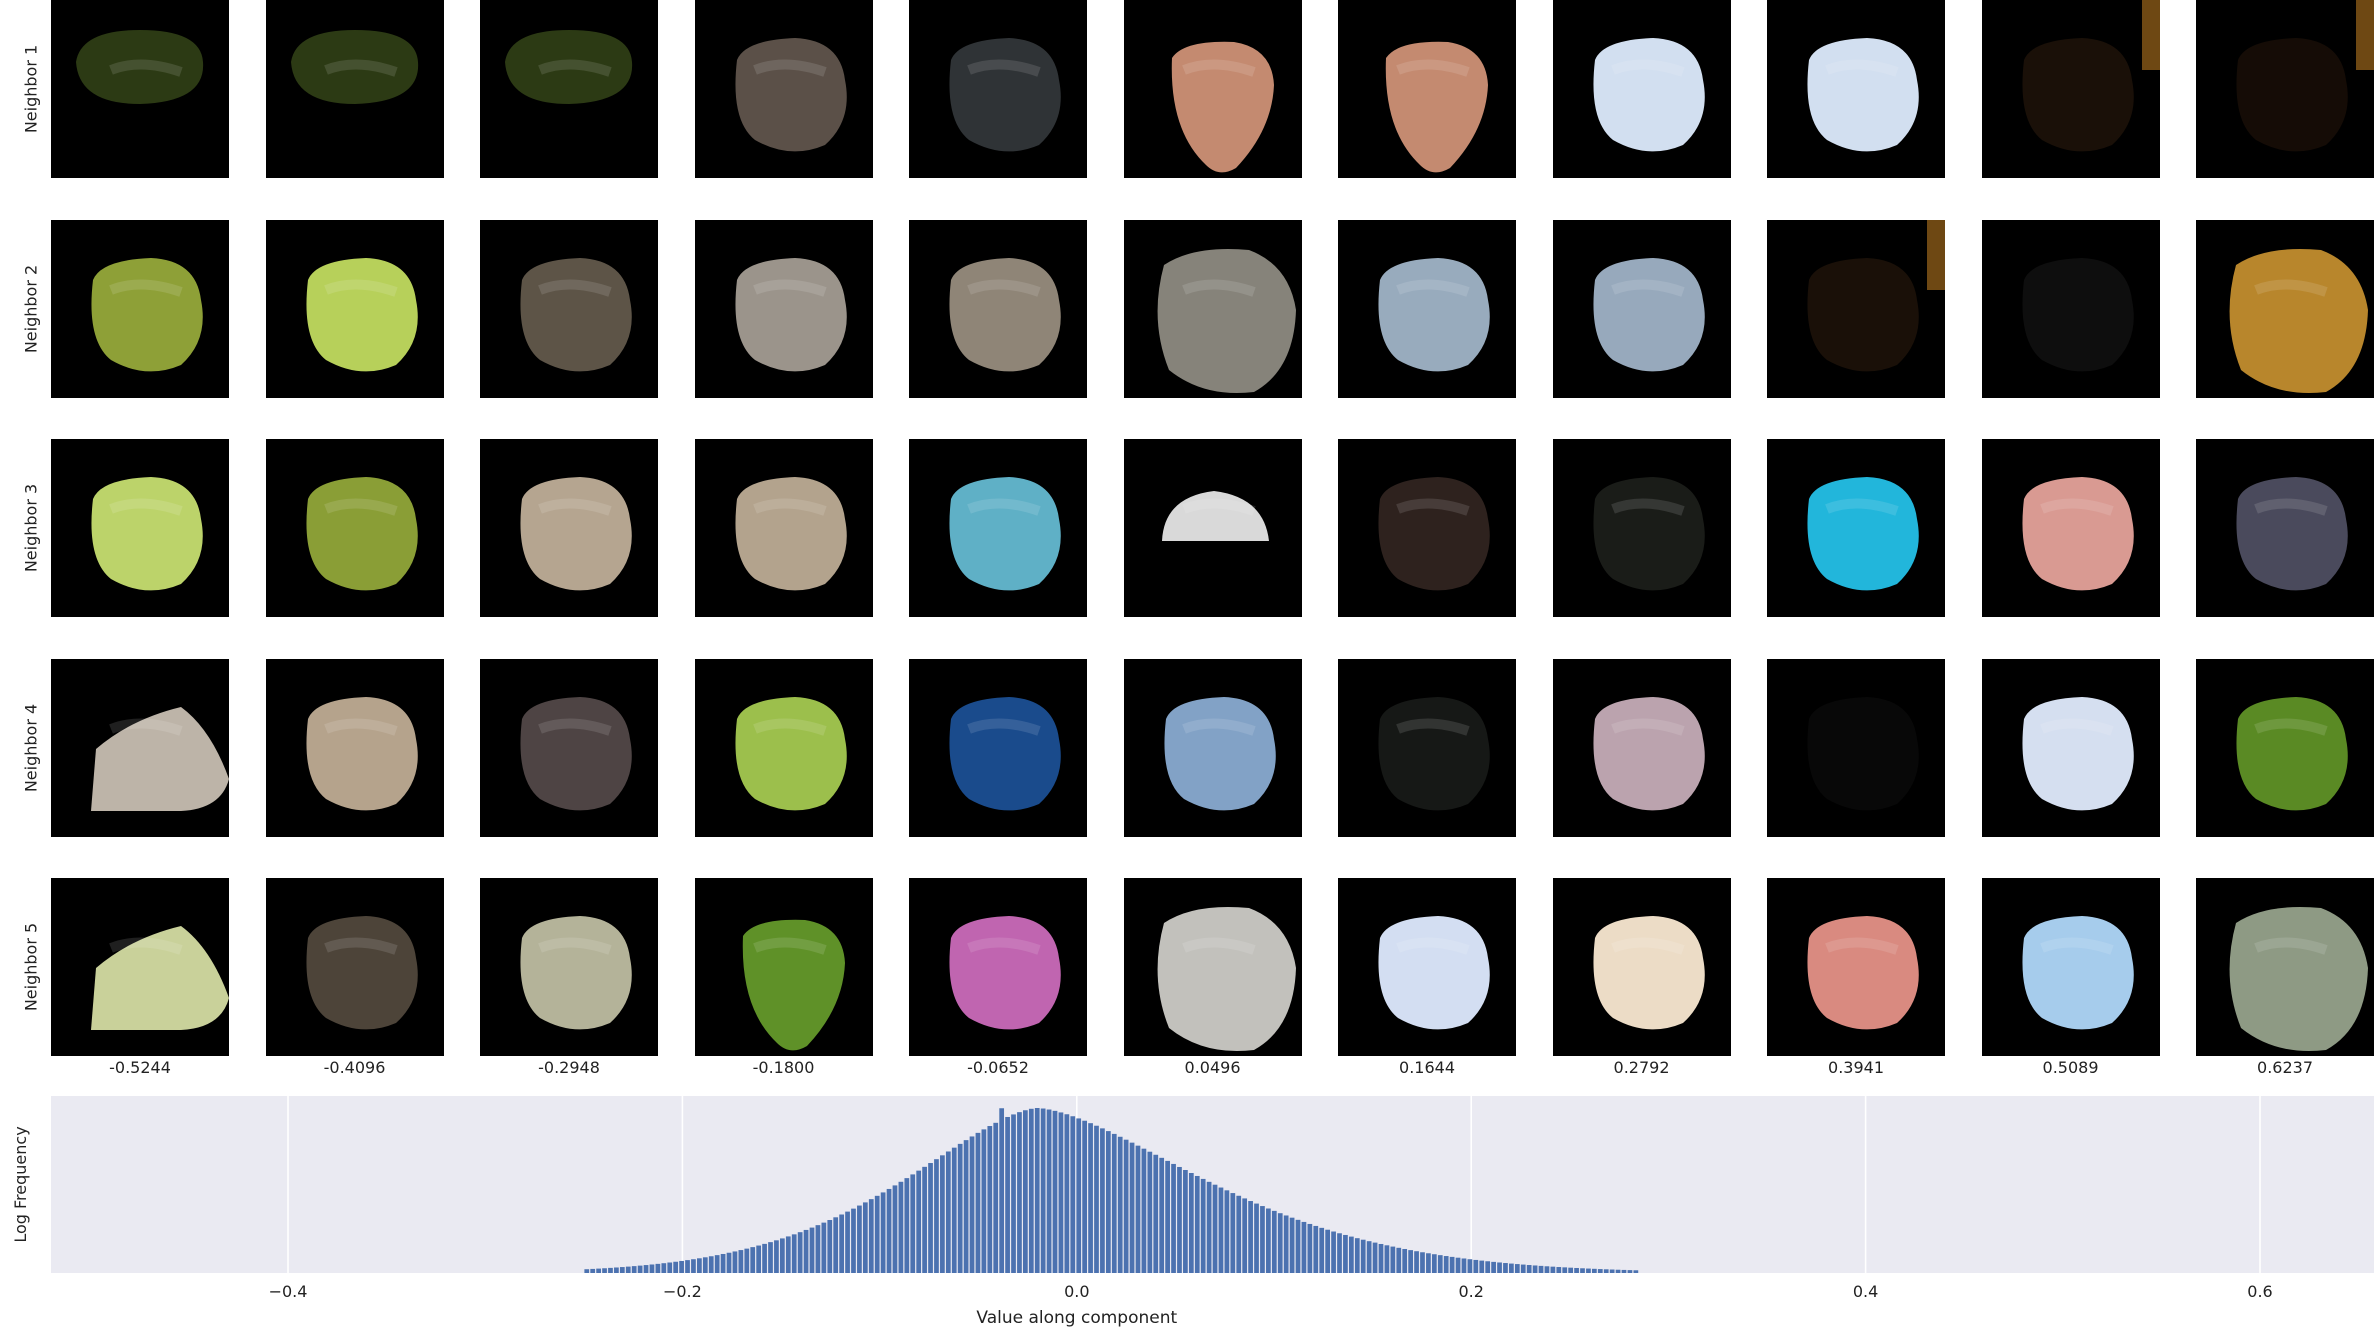 The height and width of the screenshot is (1344, 2374). What do you see at coordinates (1856, 1067) in the screenshot?
I see `column-label: 0.3941` at bounding box center [1856, 1067].